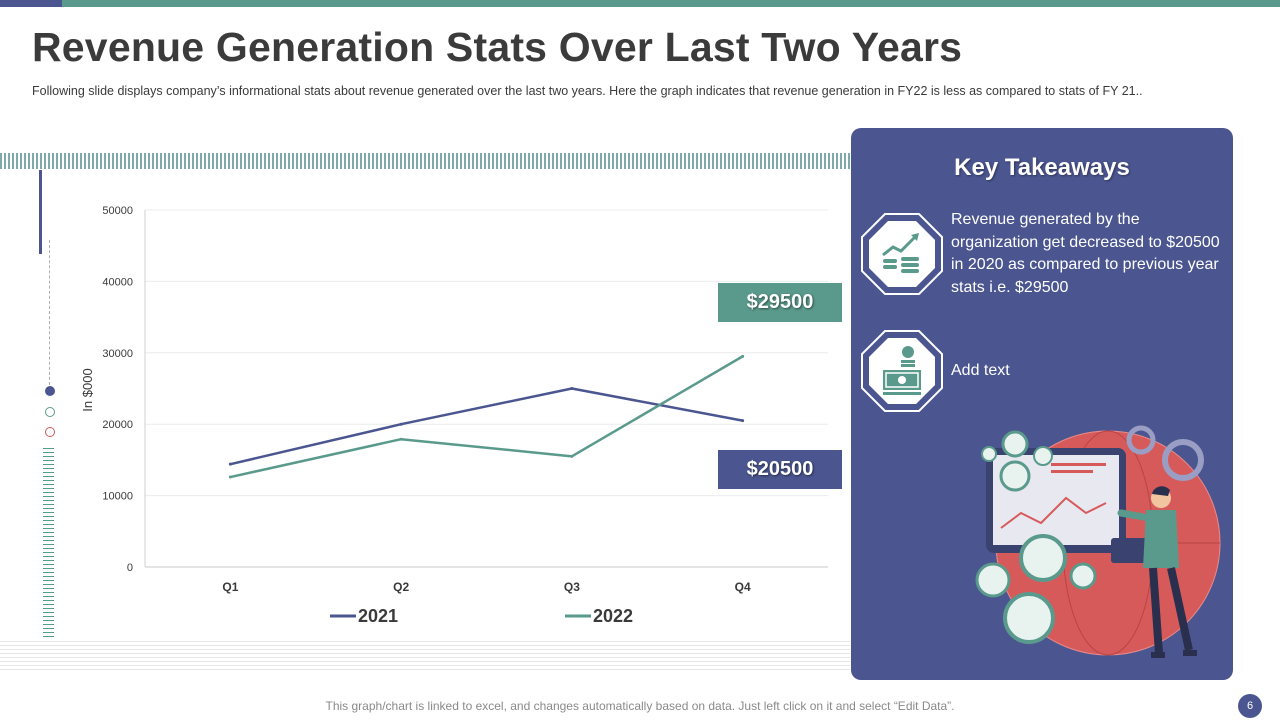 Image resolution: width=1280 pixels, height=720 pixels. What do you see at coordinates (425, 656) in the screenshot?
I see `decorative-stripe-bottom` at bounding box center [425, 656].